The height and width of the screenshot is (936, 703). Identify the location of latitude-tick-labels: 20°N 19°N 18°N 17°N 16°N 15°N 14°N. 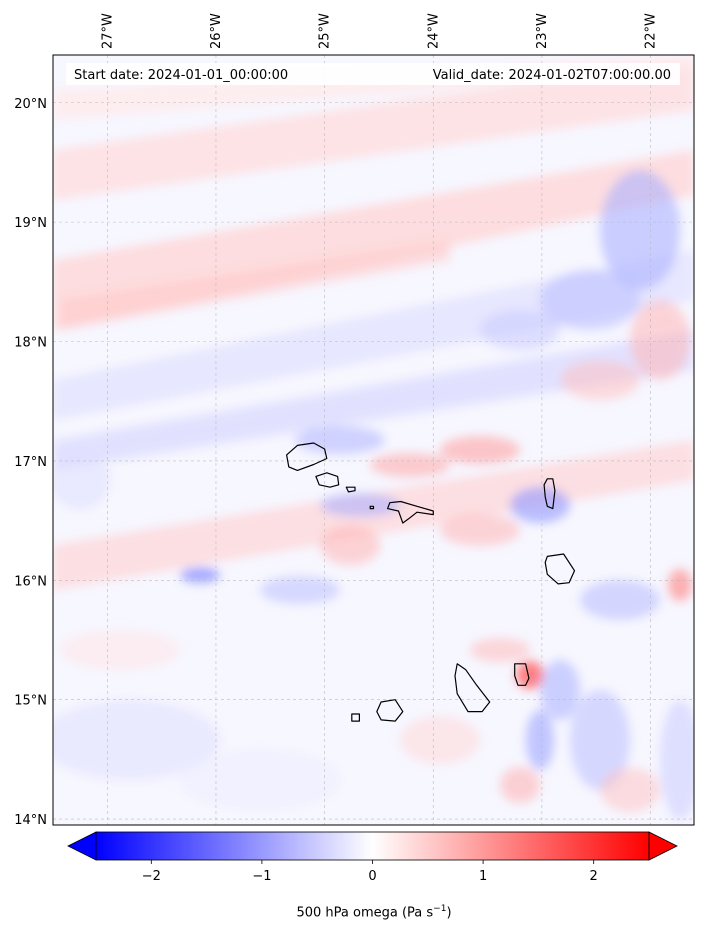
(30, 462).